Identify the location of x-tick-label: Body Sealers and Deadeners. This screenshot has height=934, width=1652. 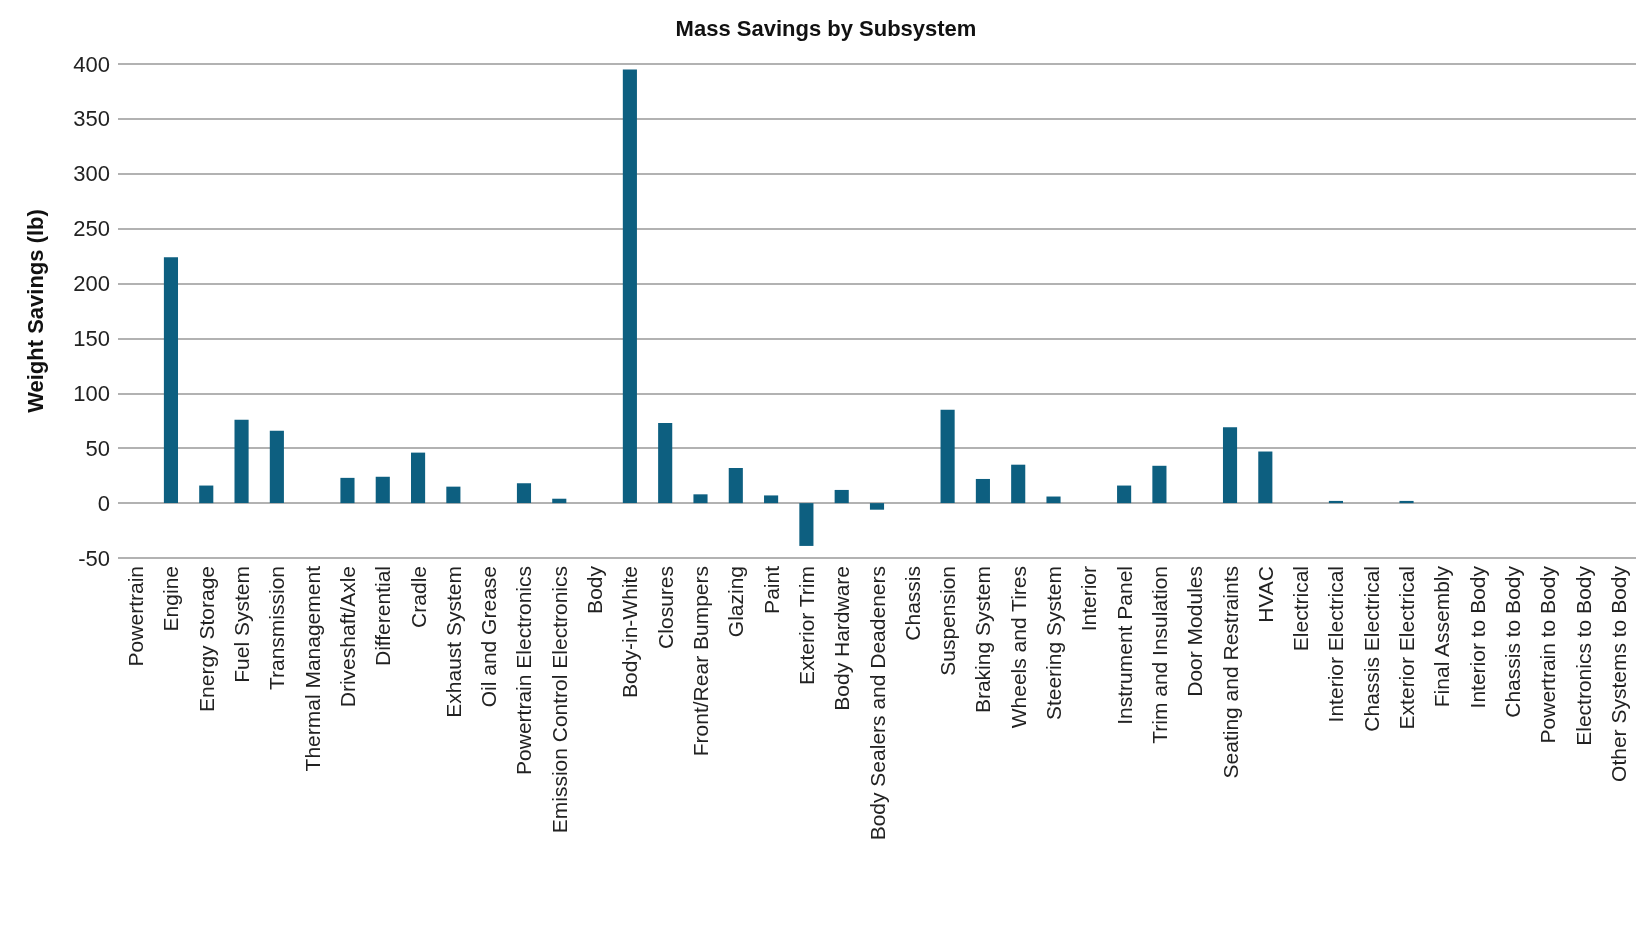
(877, 703).